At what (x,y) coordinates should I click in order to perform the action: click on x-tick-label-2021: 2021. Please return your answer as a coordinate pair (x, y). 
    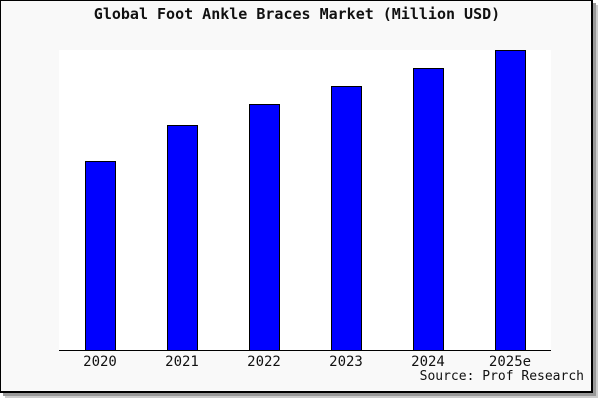
    Looking at the image, I should click on (182, 362).